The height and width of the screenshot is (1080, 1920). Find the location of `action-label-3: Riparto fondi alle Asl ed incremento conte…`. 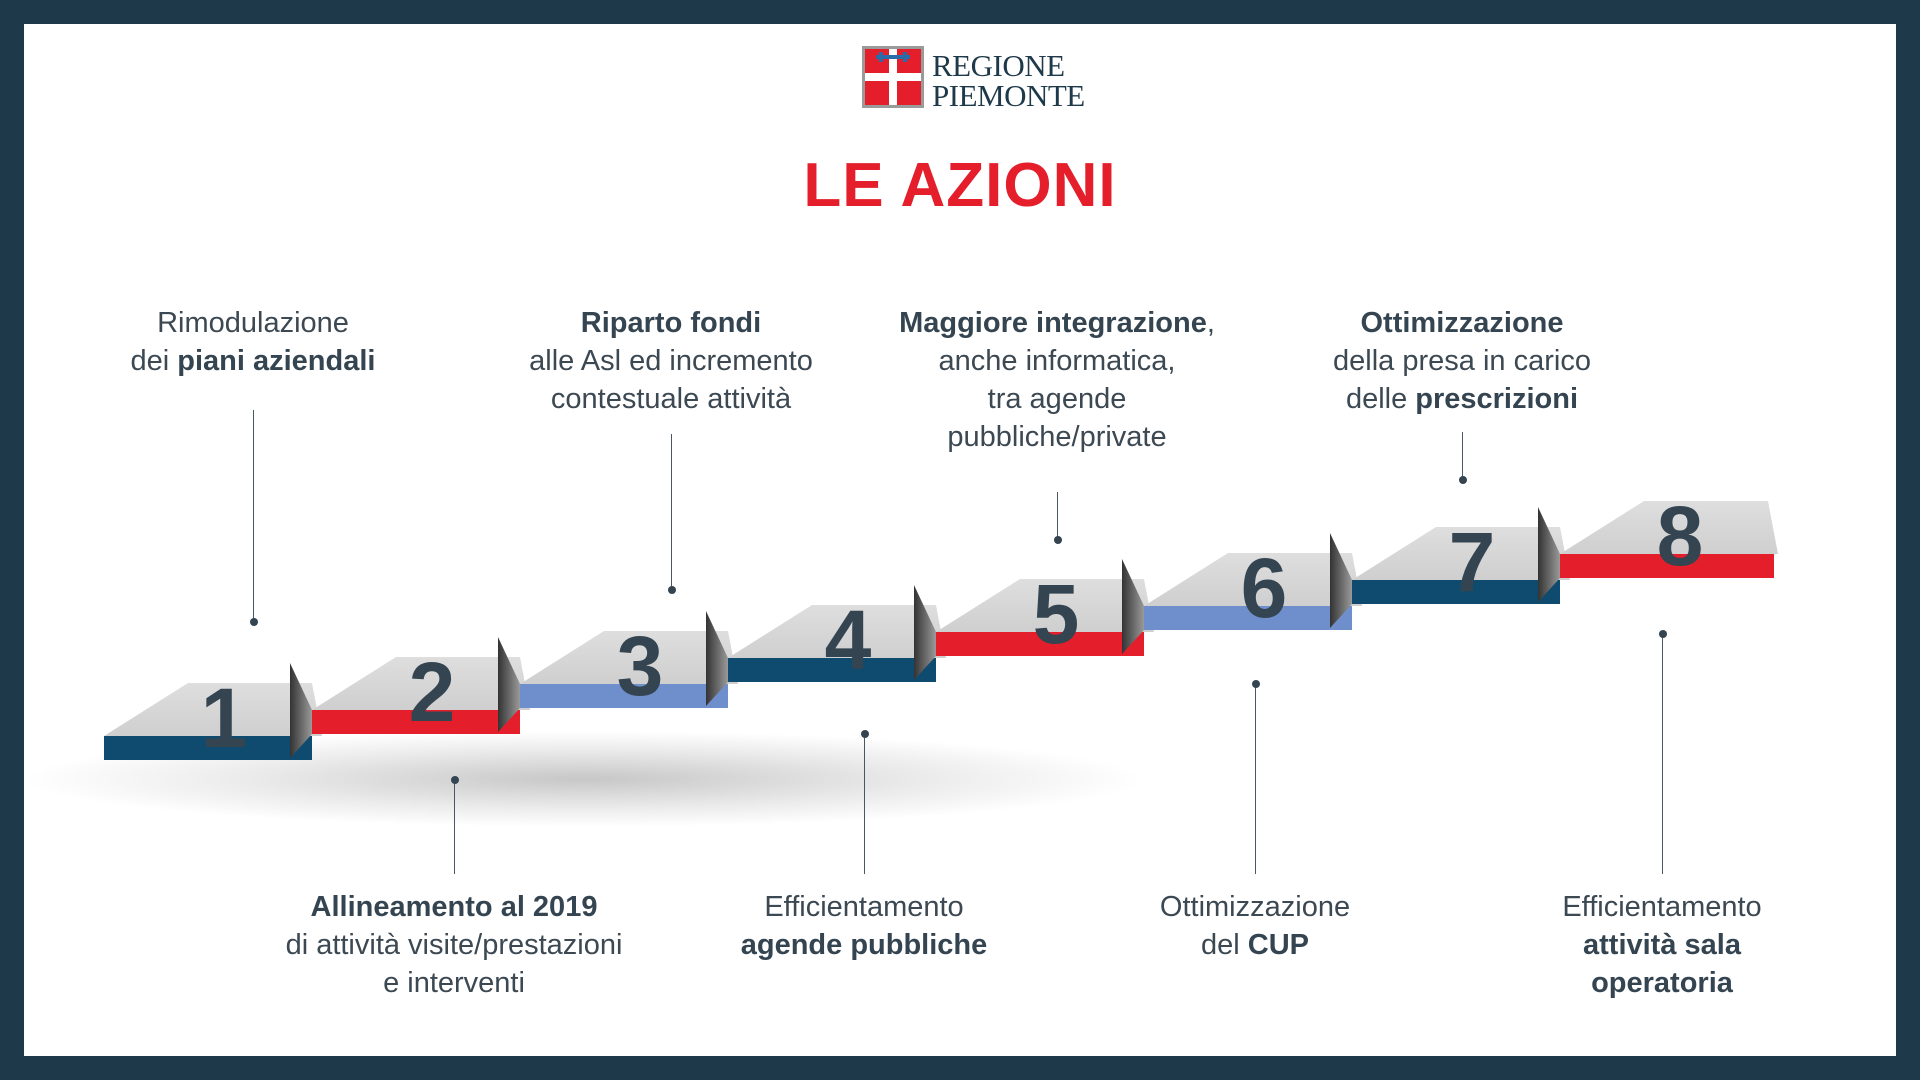

action-label-3: Riparto fondi alle Asl ed incremento conte… is located at coordinates (671, 361).